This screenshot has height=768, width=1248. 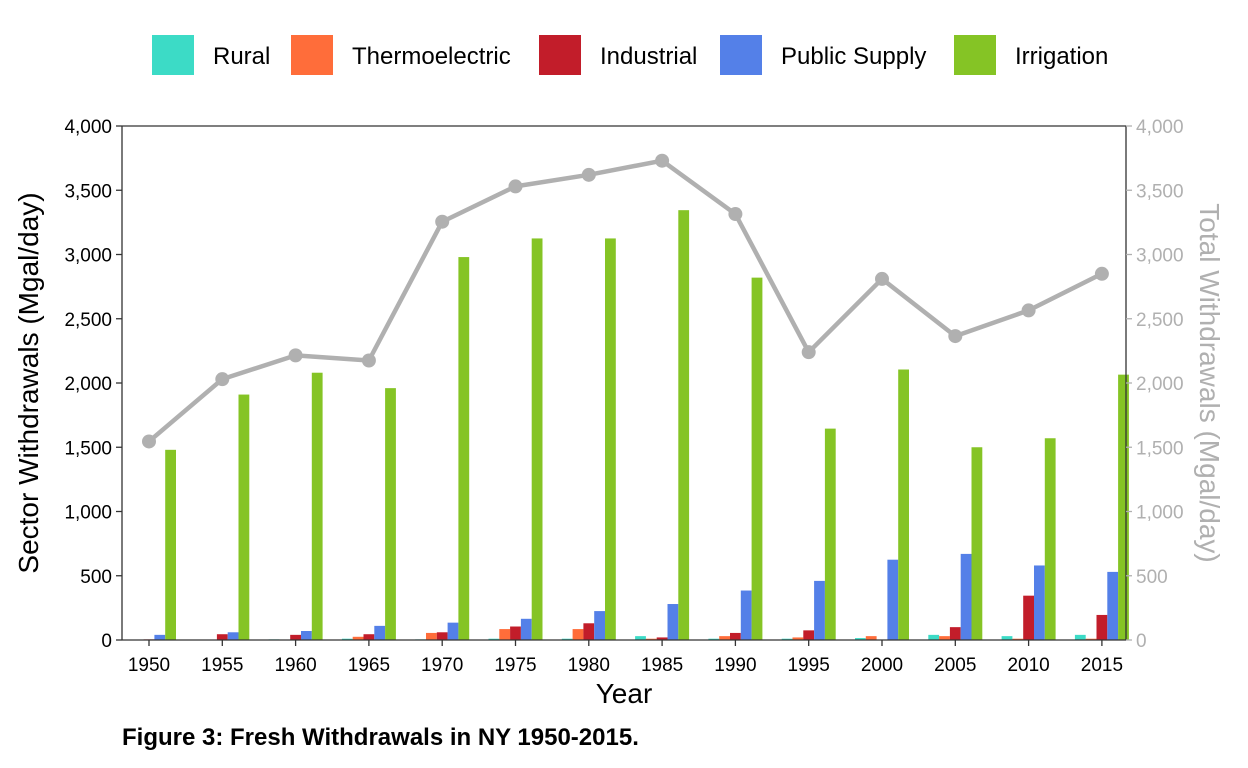 I want to click on legend-label-rural: Rural, so click(x=241, y=56).